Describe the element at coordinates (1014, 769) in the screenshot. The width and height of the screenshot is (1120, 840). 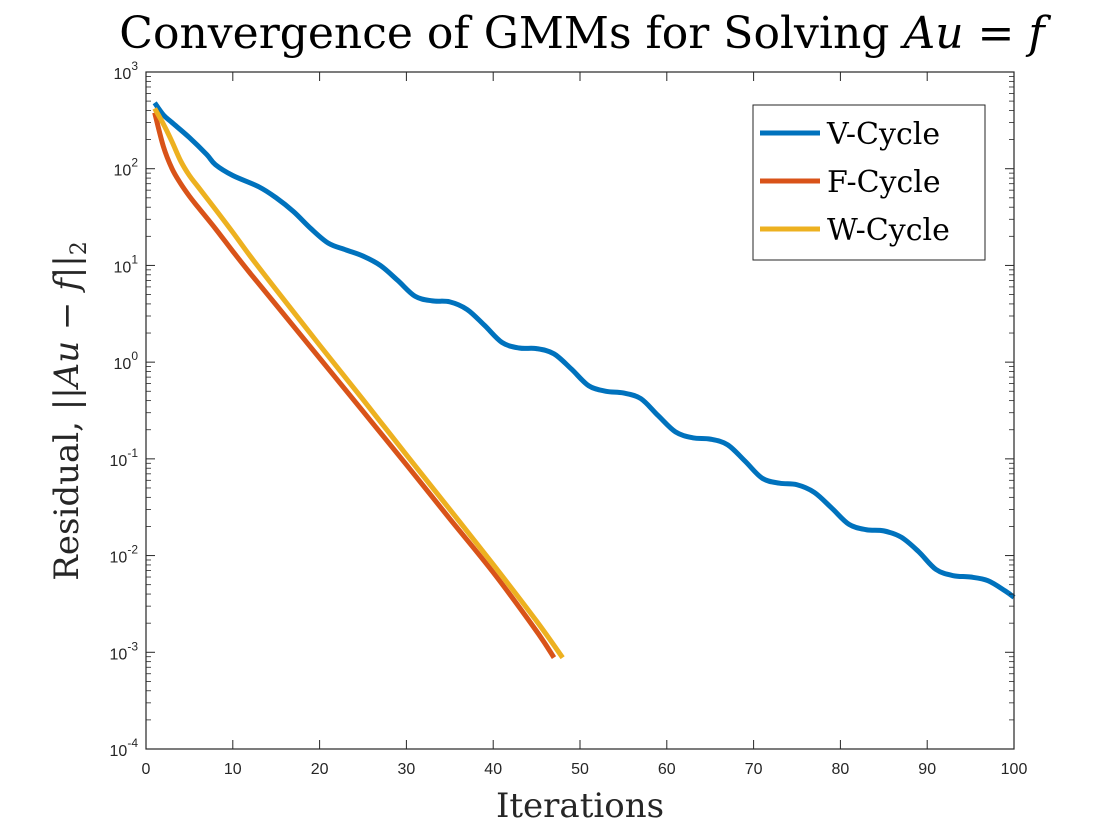
I see `x-tick-label: 100` at that location.